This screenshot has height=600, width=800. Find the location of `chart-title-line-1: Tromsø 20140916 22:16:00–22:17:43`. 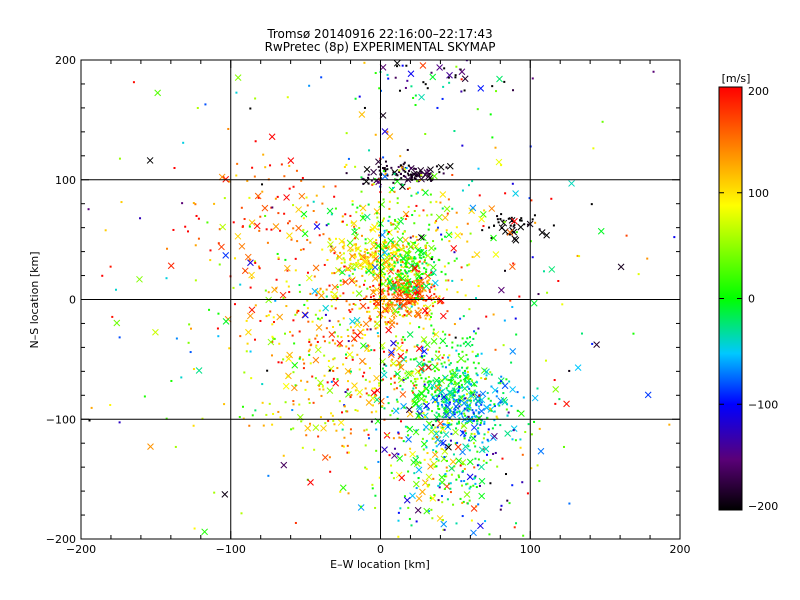

chart-title-line-1: Tromsø 20140916 22:16:00–22:17:43 is located at coordinates (379, 34).